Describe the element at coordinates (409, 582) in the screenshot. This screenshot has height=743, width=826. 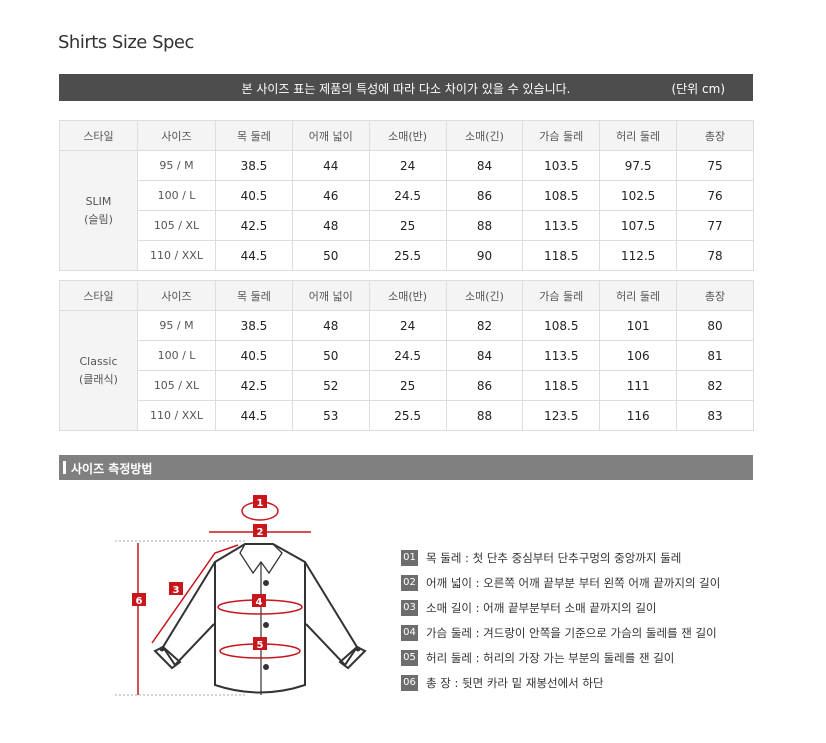
I see `legend-number-badge: 02` at that location.